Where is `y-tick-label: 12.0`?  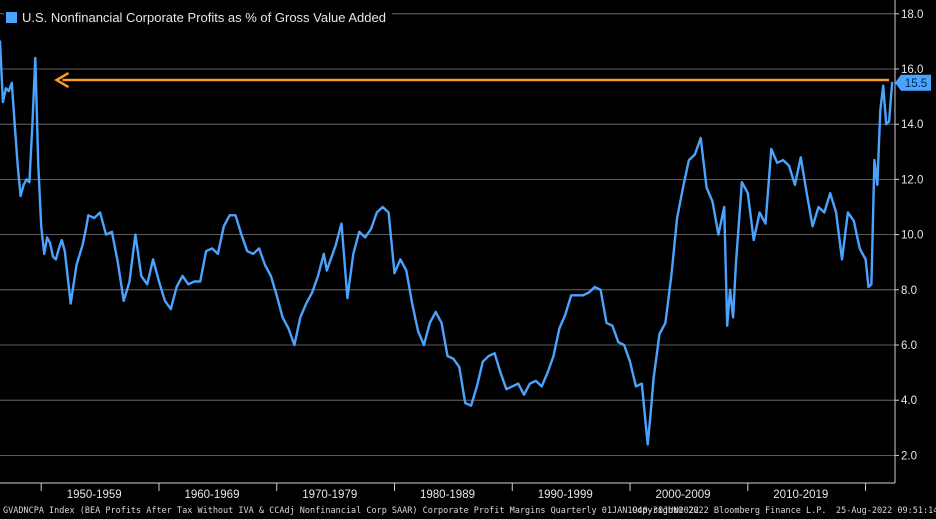 y-tick-label: 12.0 is located at coordinates (912, 180).